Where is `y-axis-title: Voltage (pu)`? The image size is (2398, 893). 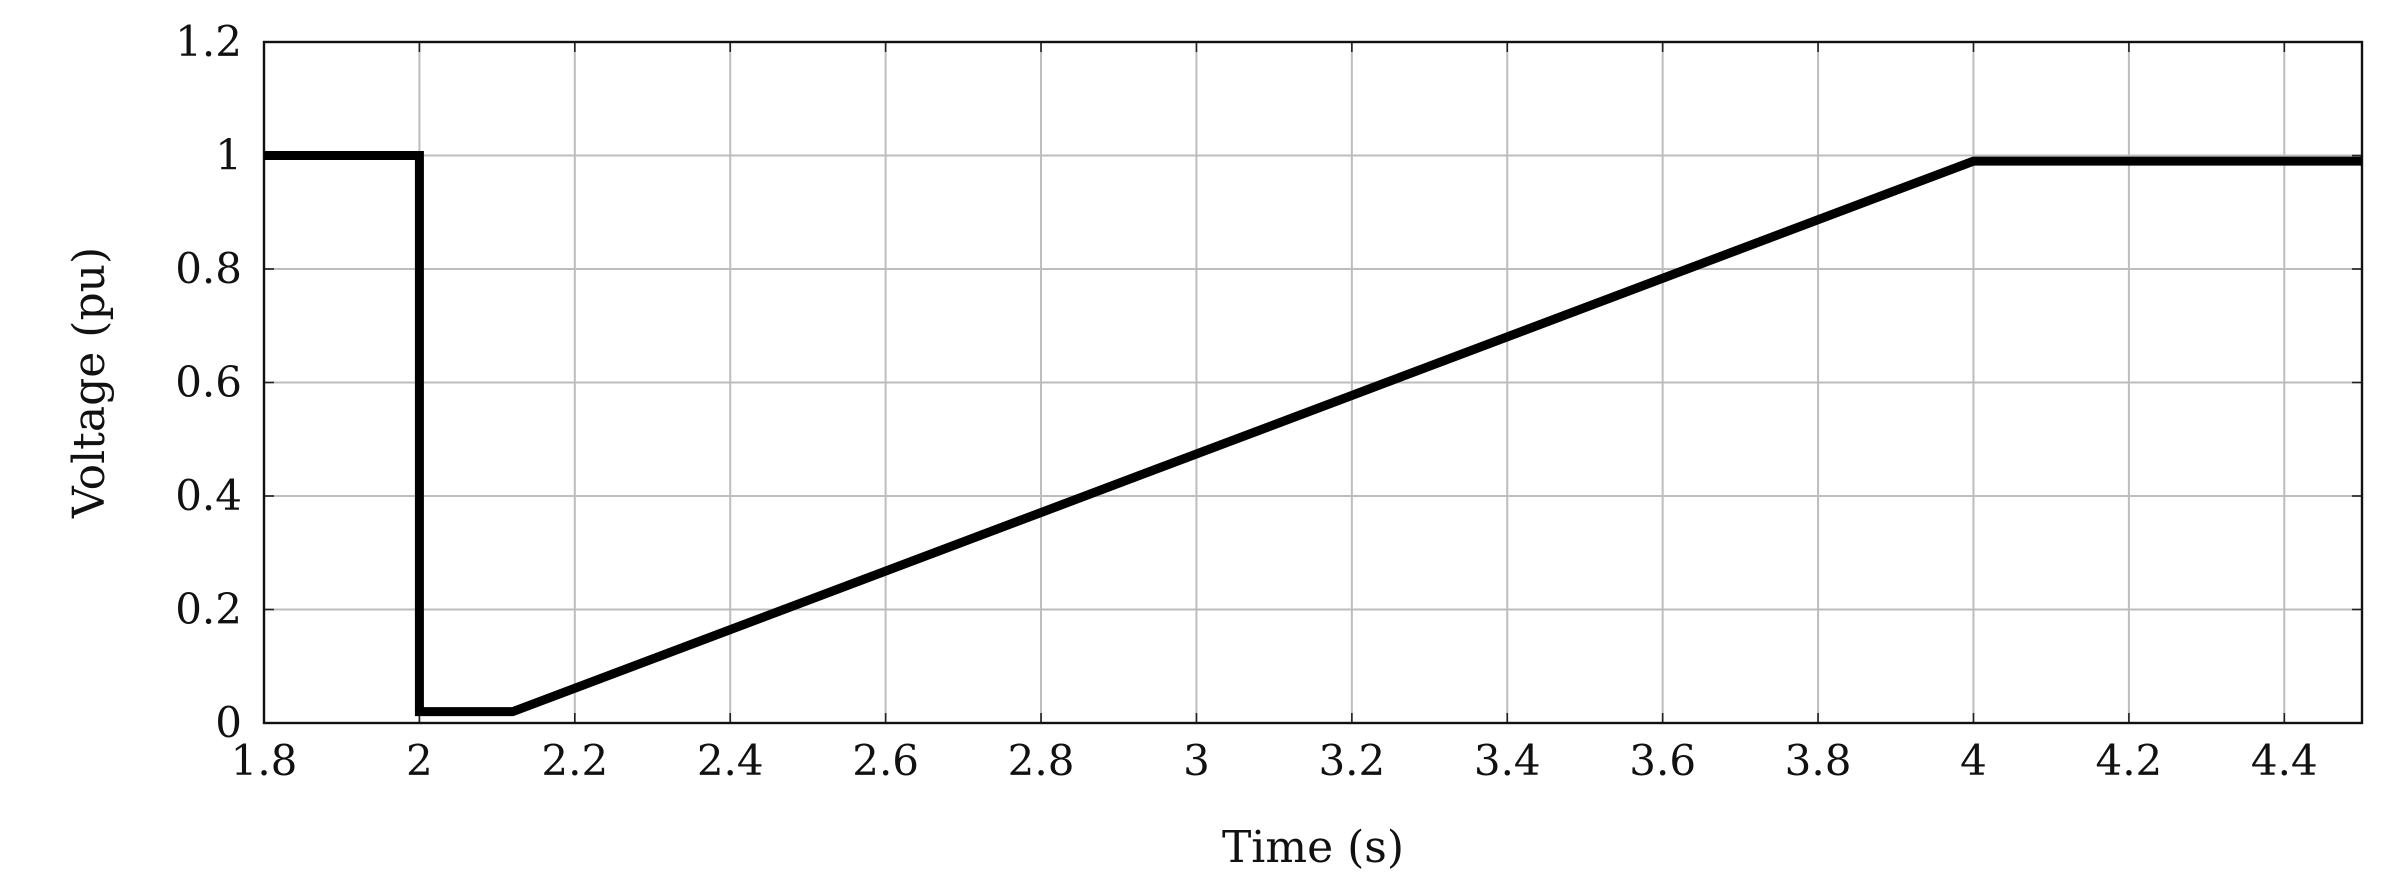 y-axis-title: Voltage (pu) is located at coordinates (89, 383).